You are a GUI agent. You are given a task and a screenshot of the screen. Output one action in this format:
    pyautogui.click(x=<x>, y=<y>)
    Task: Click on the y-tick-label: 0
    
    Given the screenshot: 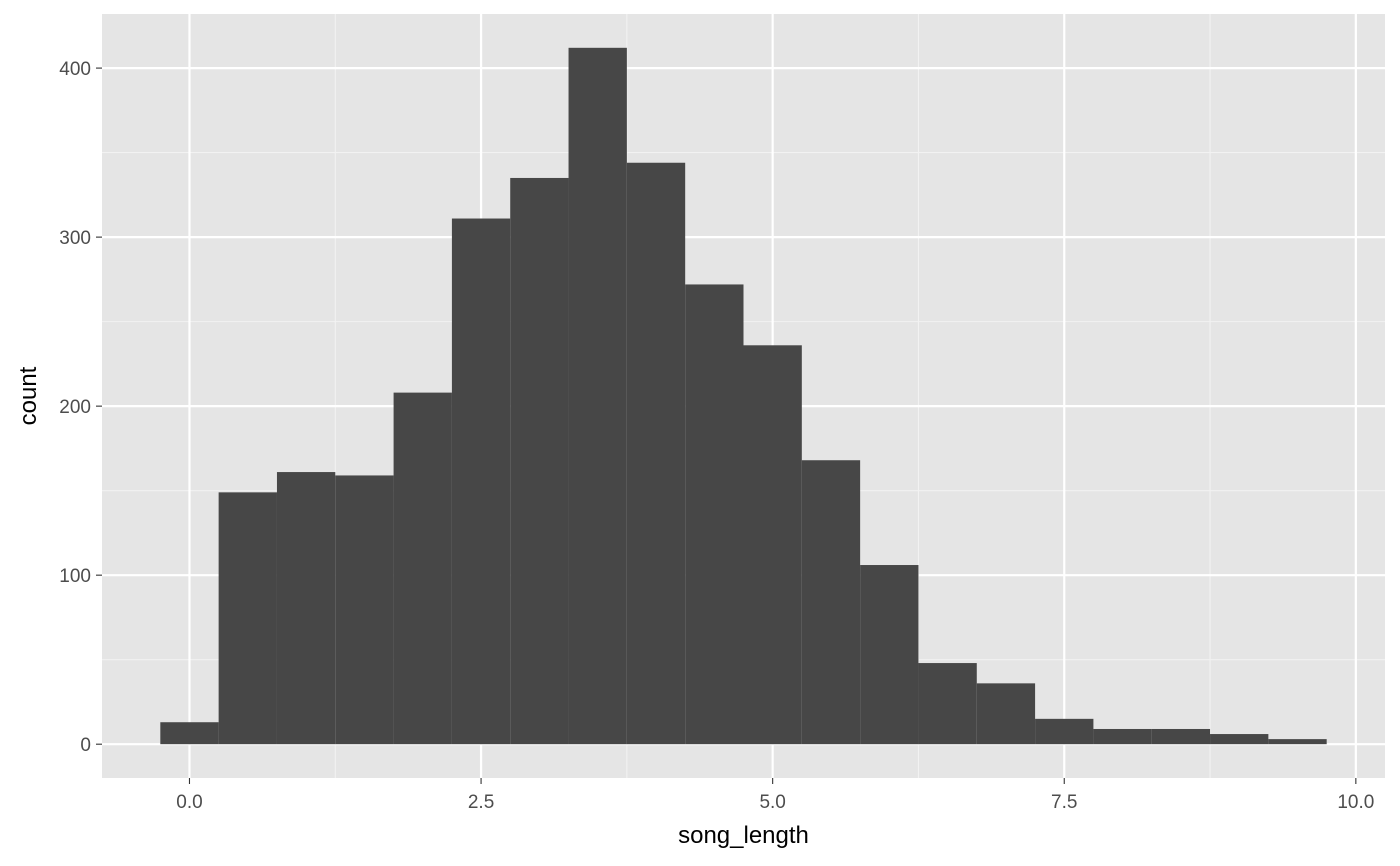 What is the action you would take?
    pyautogui.click(x=85, y=745)
    